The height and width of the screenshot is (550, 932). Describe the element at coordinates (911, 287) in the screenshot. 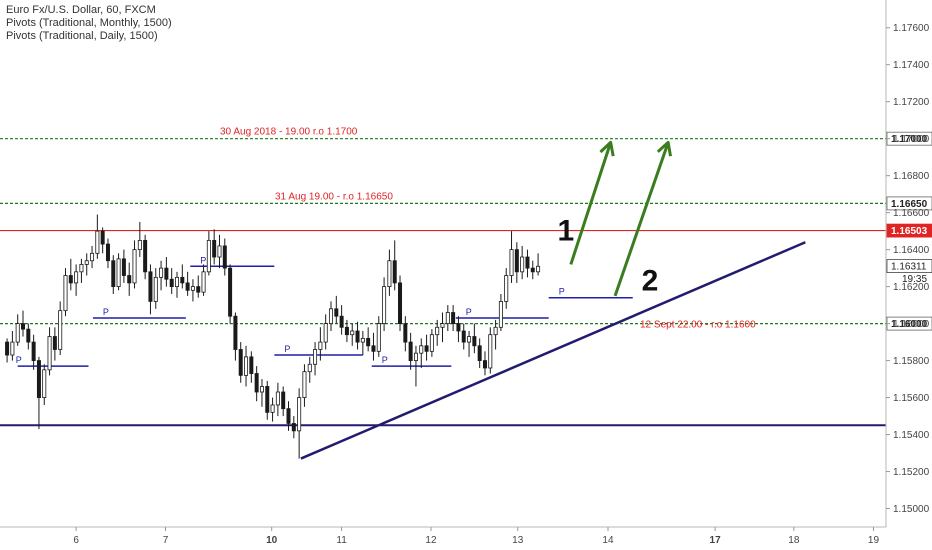

I see `y-tick-label: 1.16200` at that location.